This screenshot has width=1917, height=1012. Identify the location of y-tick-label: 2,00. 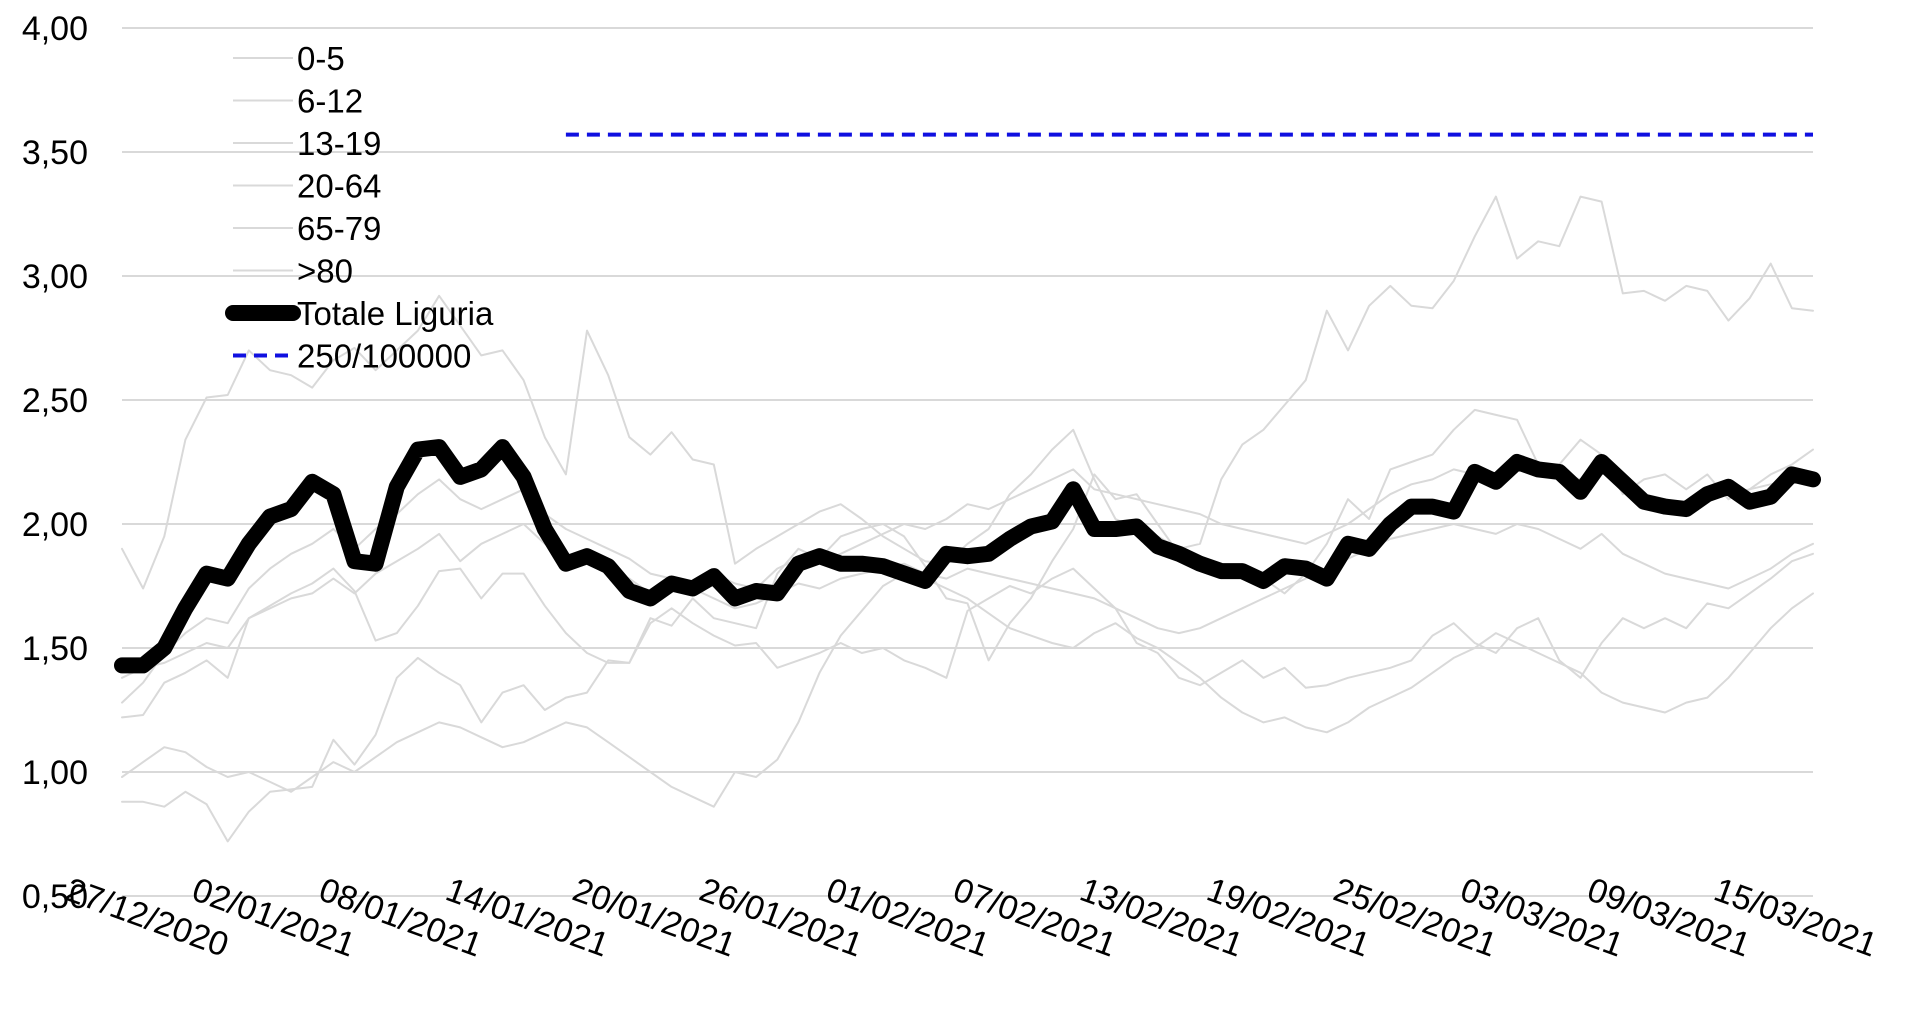
(55, 525).